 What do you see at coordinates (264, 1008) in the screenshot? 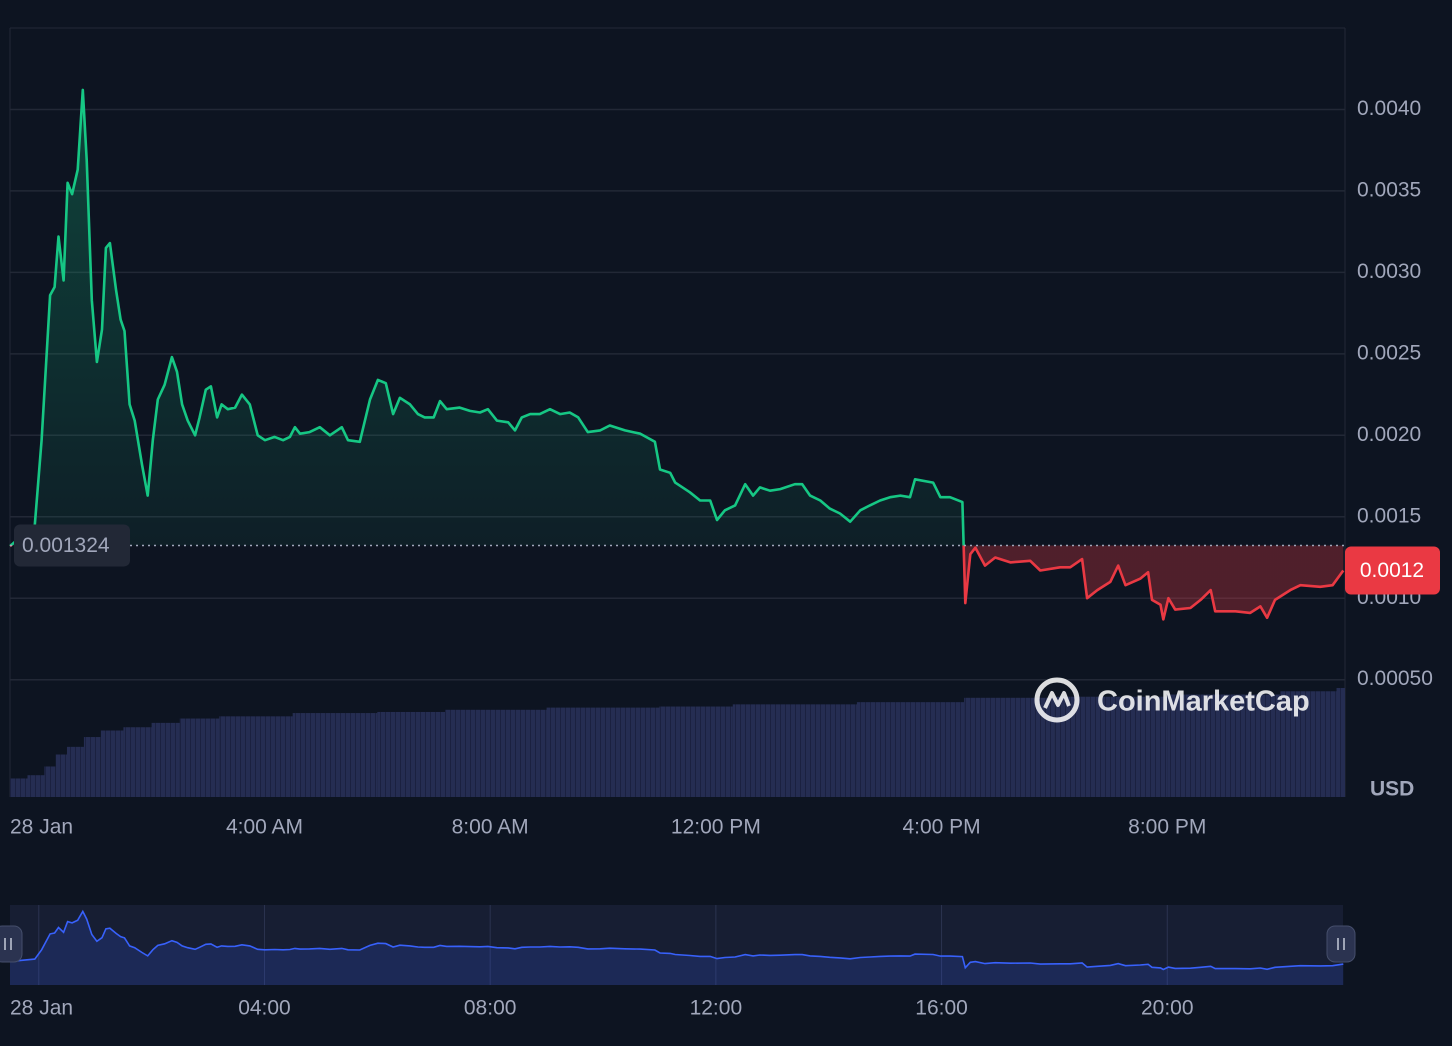
I see `navigator-tick-label: 04:00` at bounding box center [264, 1008].